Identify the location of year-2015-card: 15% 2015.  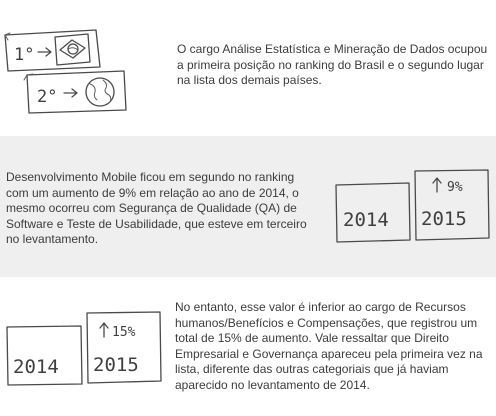
(124, 347).